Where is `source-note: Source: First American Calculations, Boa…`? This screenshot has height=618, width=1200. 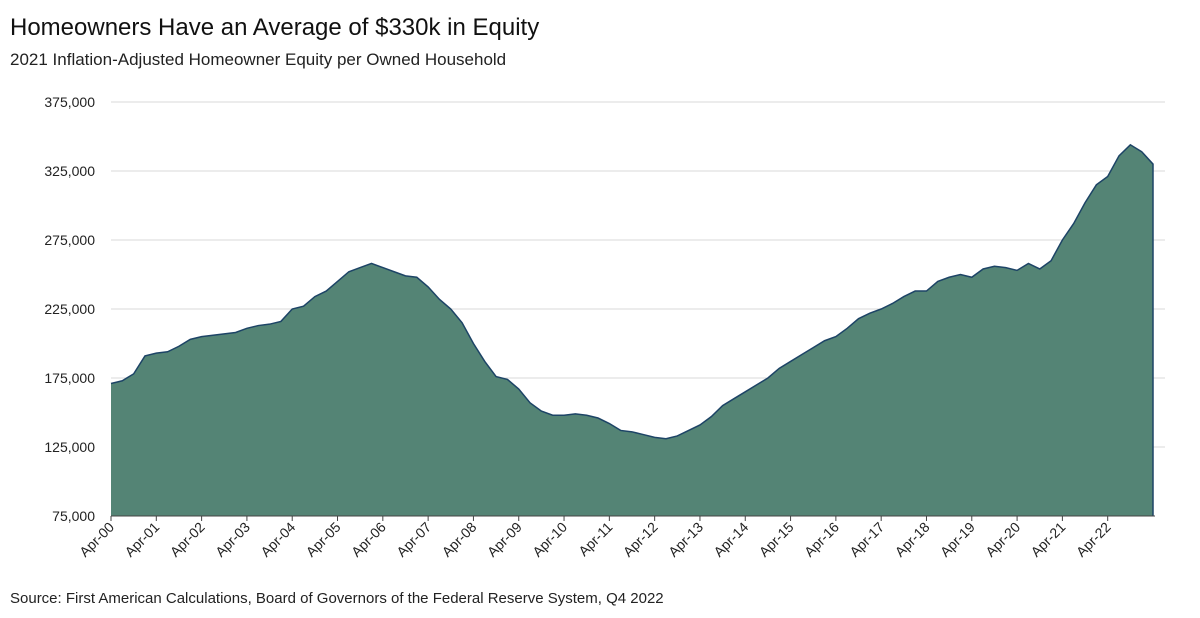 source-note: Source: First American Calculations, Boa… is located at coordinates (337, 598).